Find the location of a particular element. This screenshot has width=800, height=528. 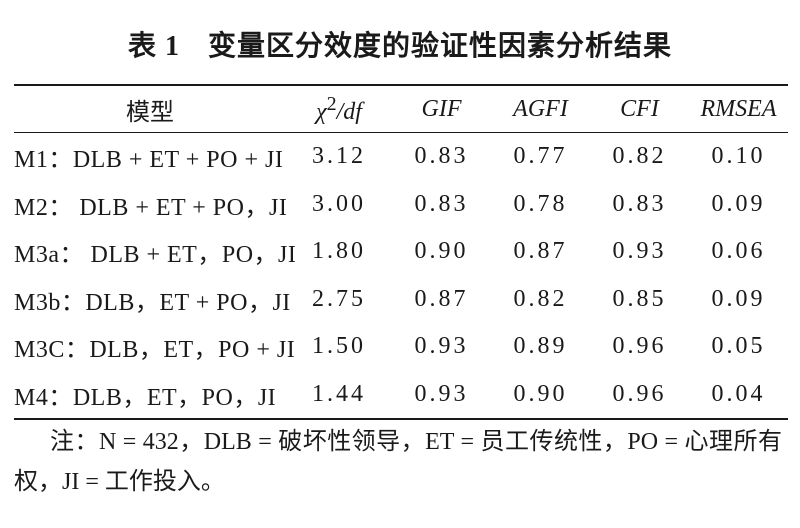

cell-model: M1：DLB + ET + PO + JI is located at coordinates (149, 160).